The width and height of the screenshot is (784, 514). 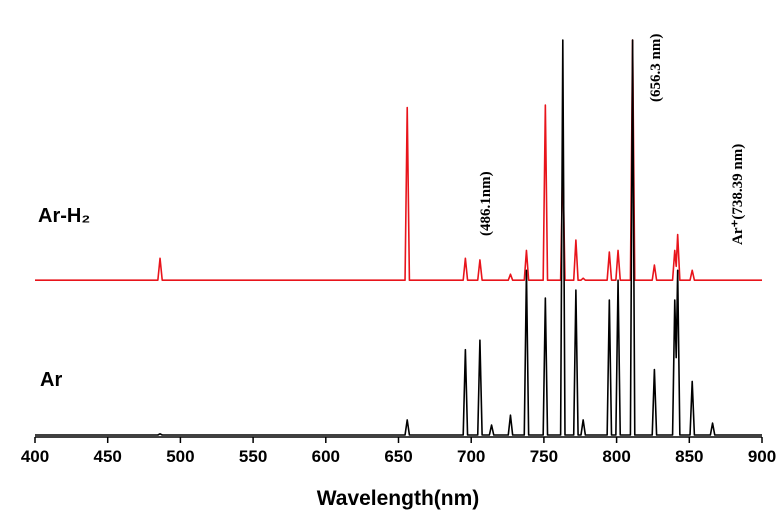 What do you see at coordinates (64, 216) in the screenshot?
I see `series-label: Ar-H₂` at bounding box center [64, 216].